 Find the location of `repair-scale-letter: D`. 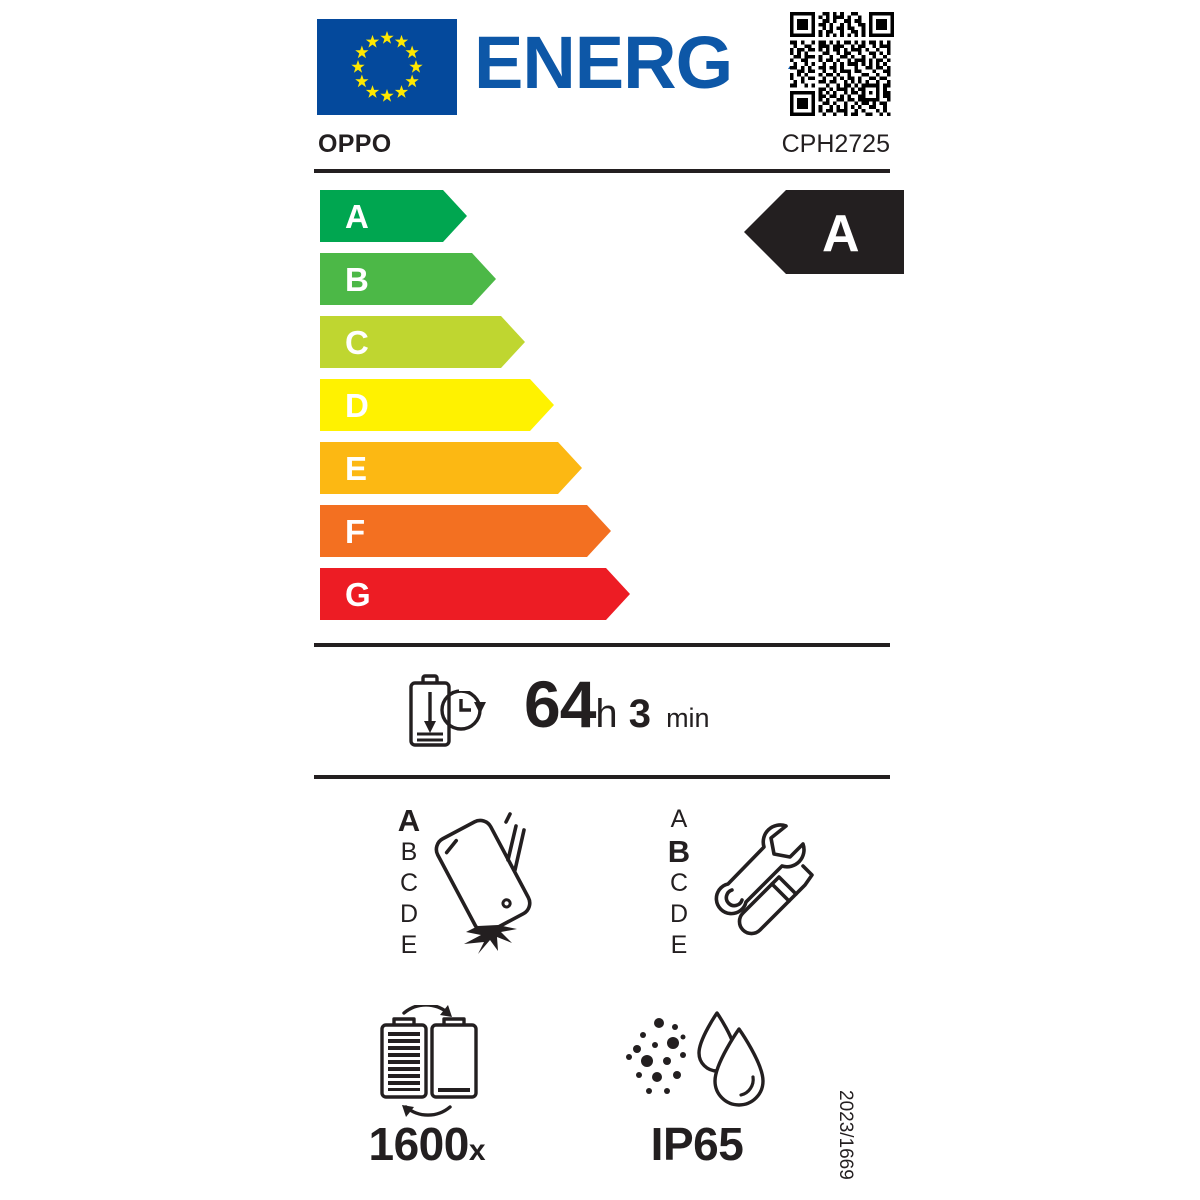

repair-scale-letter: D is located at coordinates (679, 914).